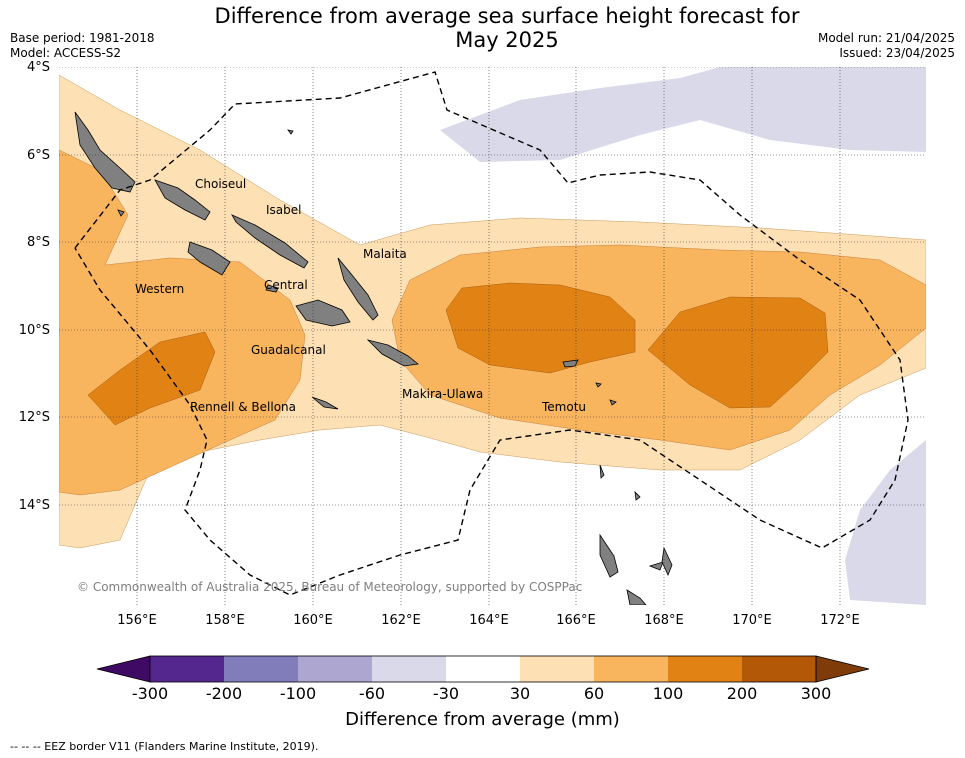  What do you see at coordinates (667, 561) in the screenshot?
I see `pentecost-island` at bounding box center [667, 561].